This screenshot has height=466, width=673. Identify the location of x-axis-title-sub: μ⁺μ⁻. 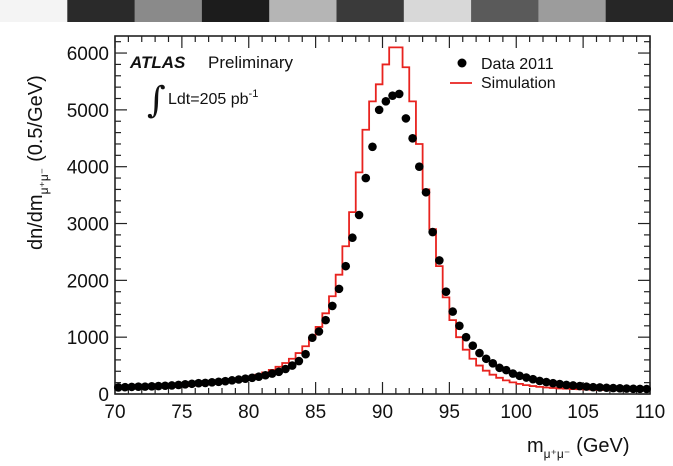
(557, 454).